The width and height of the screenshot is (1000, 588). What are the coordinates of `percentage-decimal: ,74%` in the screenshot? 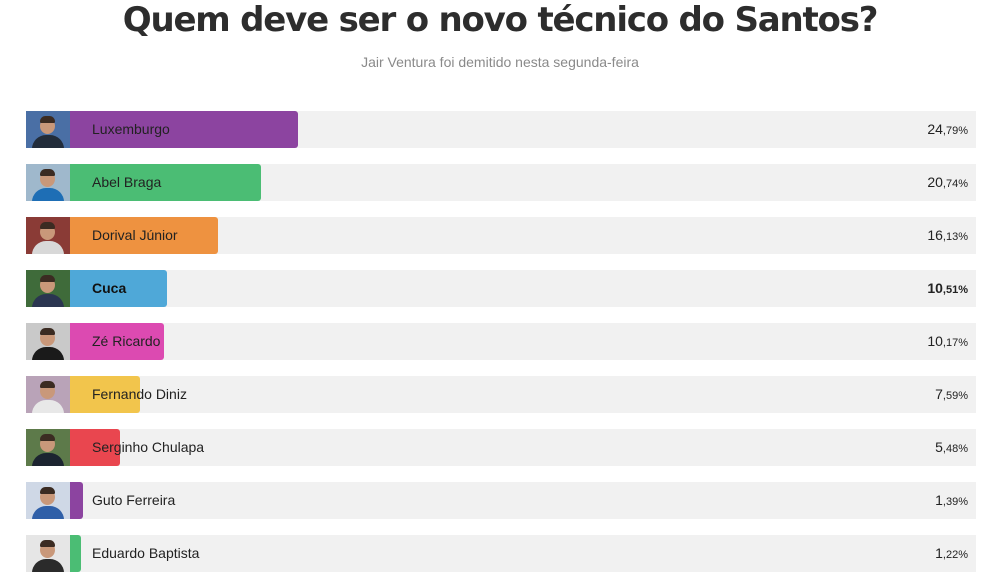 It's located at (955, 184).